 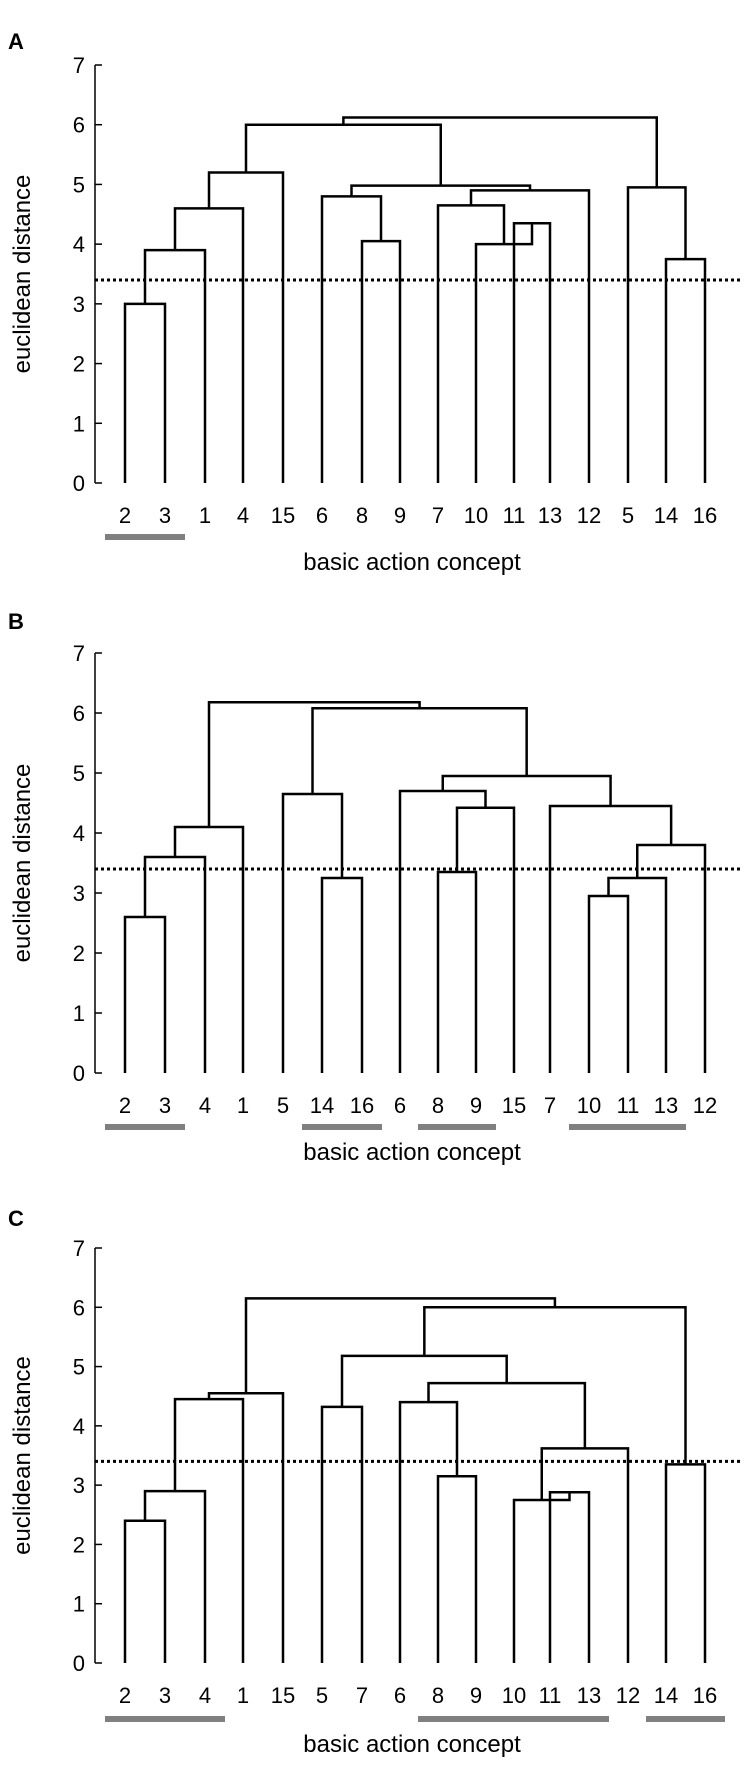 What do you see at coordinates (79, 653) in the screenshot?
I see `y-tick-label: 7` at bounding box center [79, 653].